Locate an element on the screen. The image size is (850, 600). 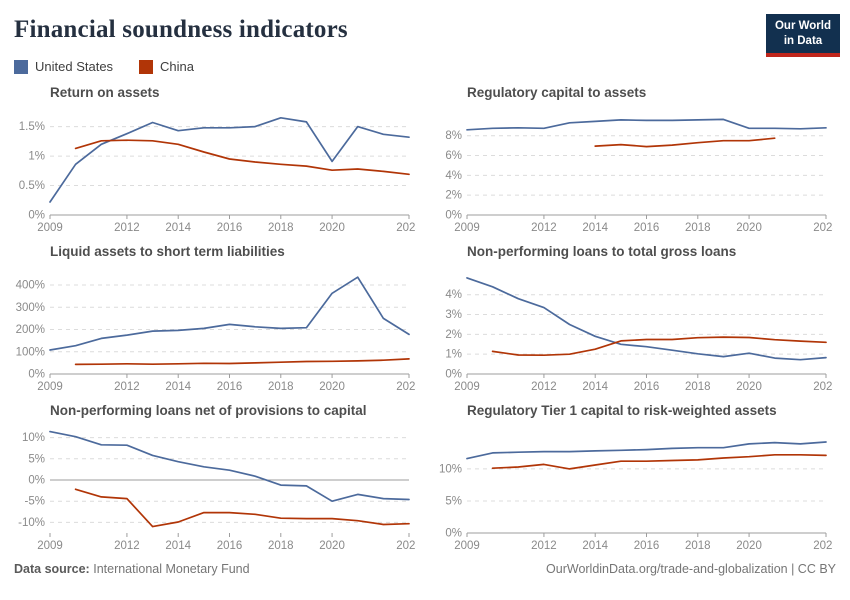
legend-item-china: China is located at coordinates (166, 66).